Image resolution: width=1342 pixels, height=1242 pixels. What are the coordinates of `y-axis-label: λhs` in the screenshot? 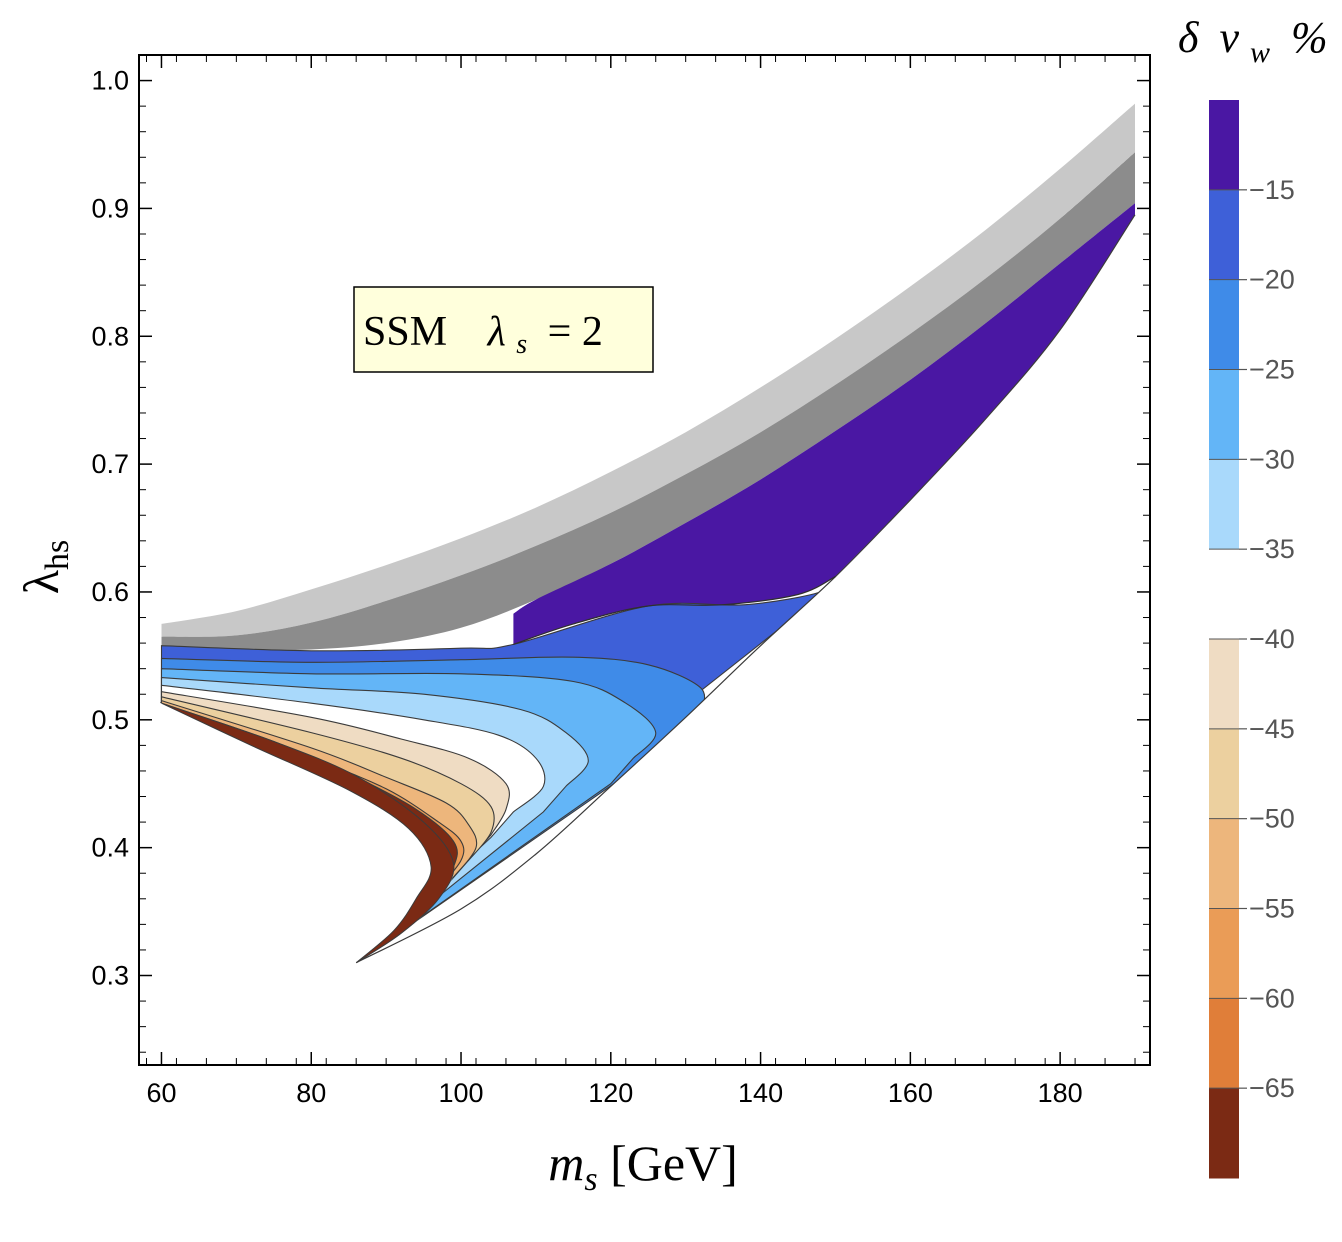 It's located at (44, 567).